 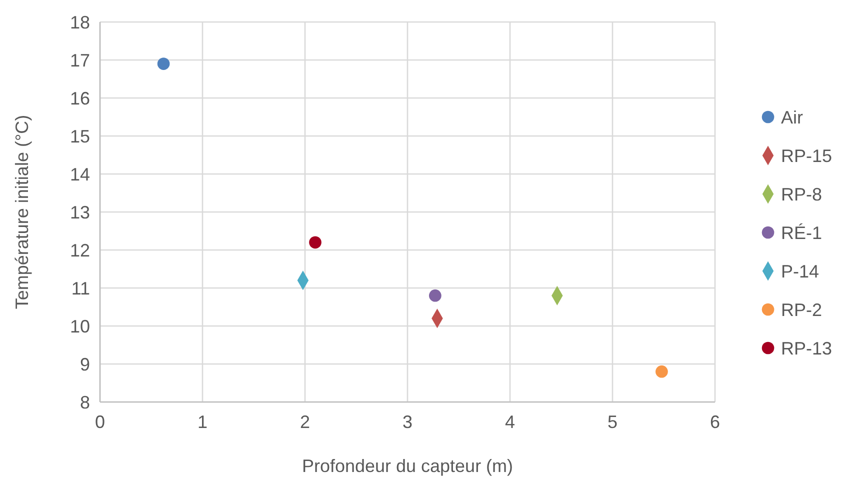 What do you see at coordinates (80, 98) in the screenshot?
I see `y-tick-label: 16` at bounding box center [80, 98].